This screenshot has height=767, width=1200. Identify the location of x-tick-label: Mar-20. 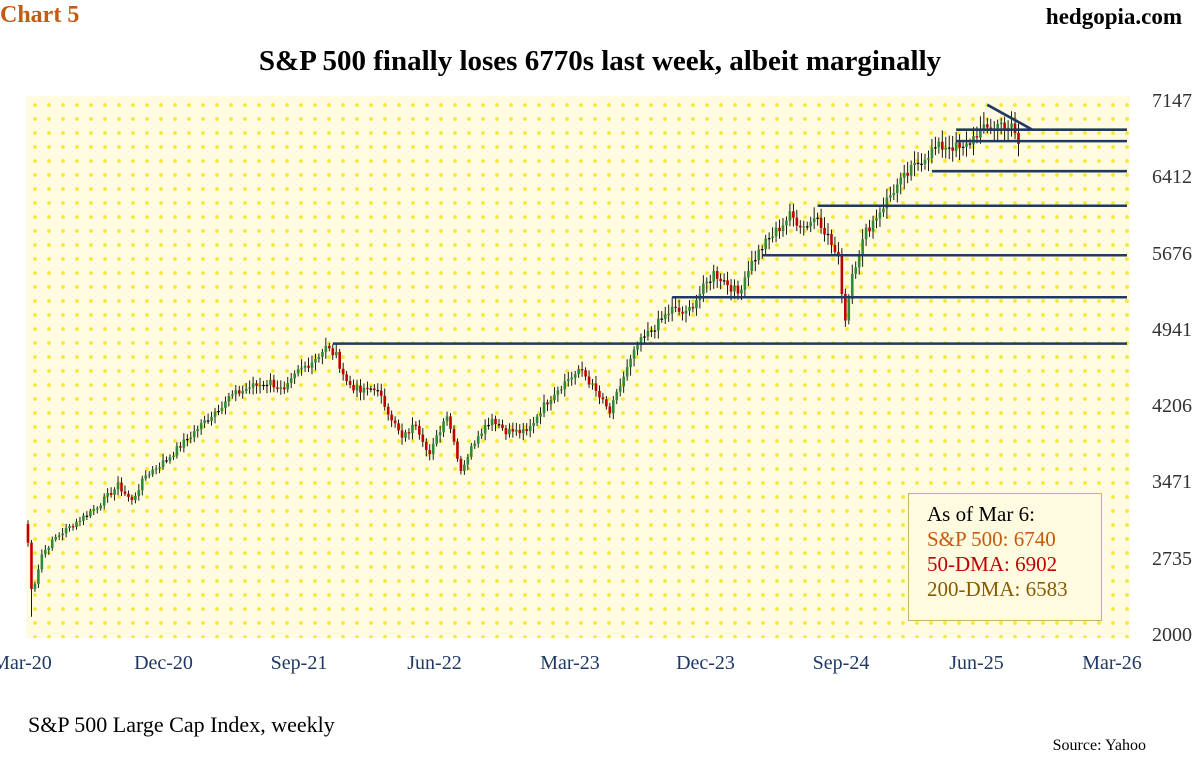
(26, 663).